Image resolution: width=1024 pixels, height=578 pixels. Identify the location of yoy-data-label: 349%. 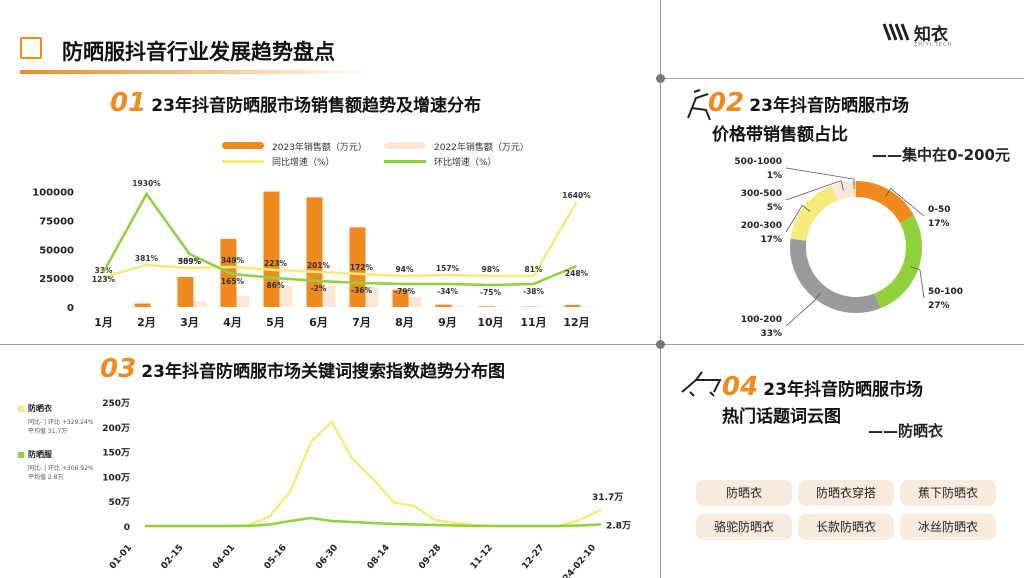
(233, 260).